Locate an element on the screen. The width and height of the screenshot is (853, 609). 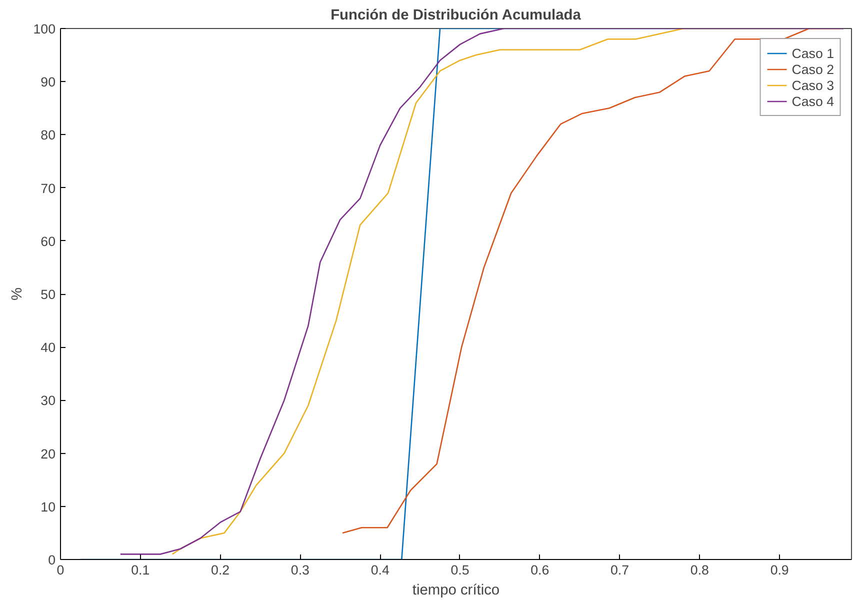
x-tick-label: 0.5 is located at coordinates (460, 570).